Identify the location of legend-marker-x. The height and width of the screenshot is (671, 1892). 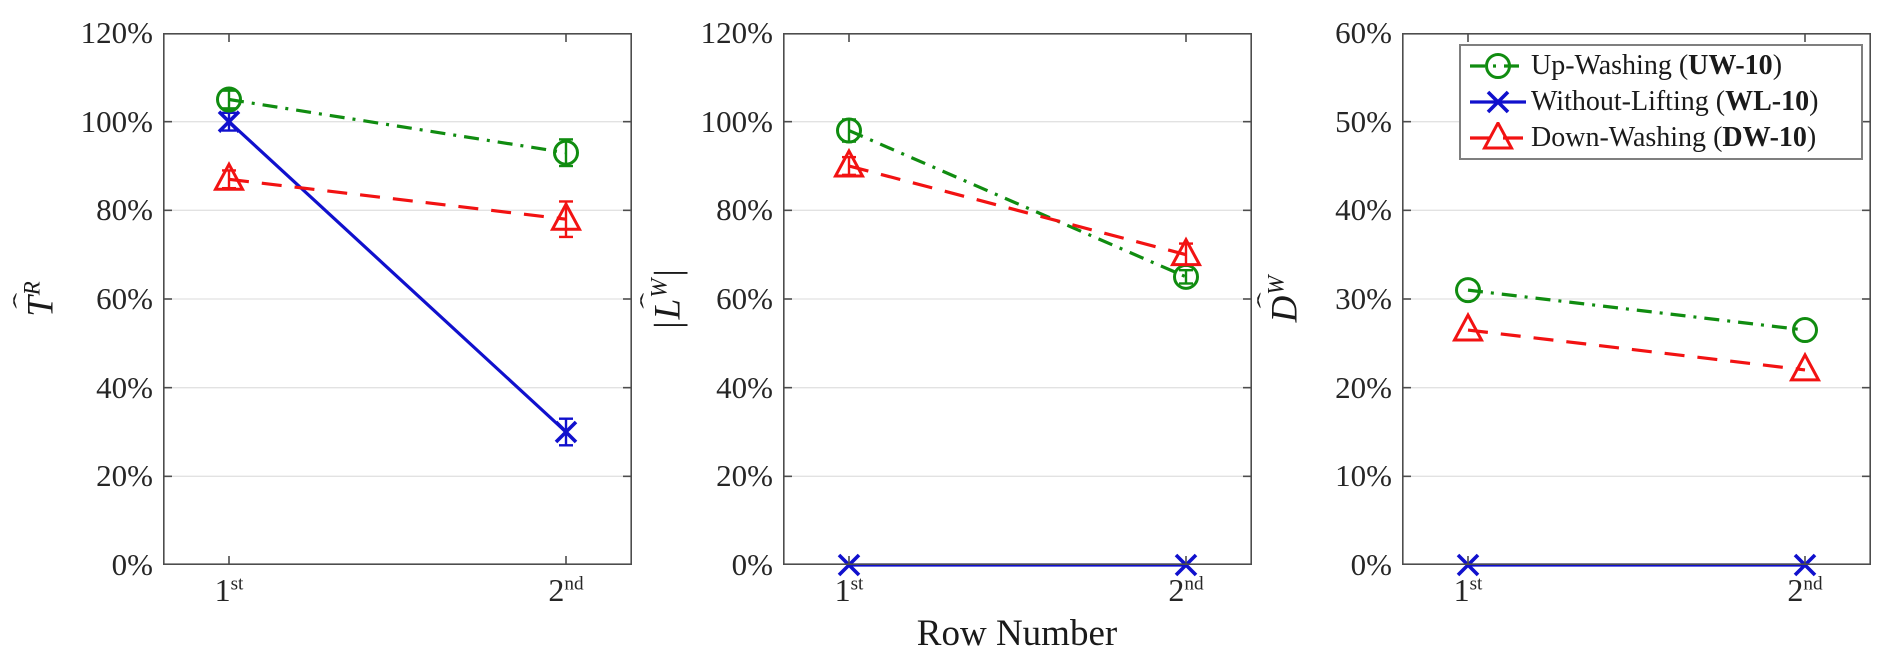
(1498, 102).